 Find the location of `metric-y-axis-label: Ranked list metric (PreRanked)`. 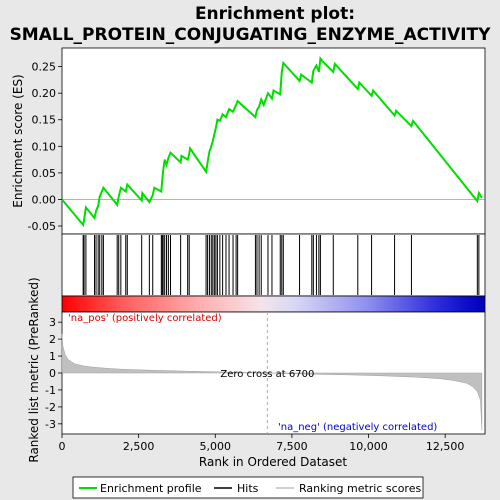

metric-y-axis-label: Ranked list metric (PreRanked) is located at coordinates (34, 369).